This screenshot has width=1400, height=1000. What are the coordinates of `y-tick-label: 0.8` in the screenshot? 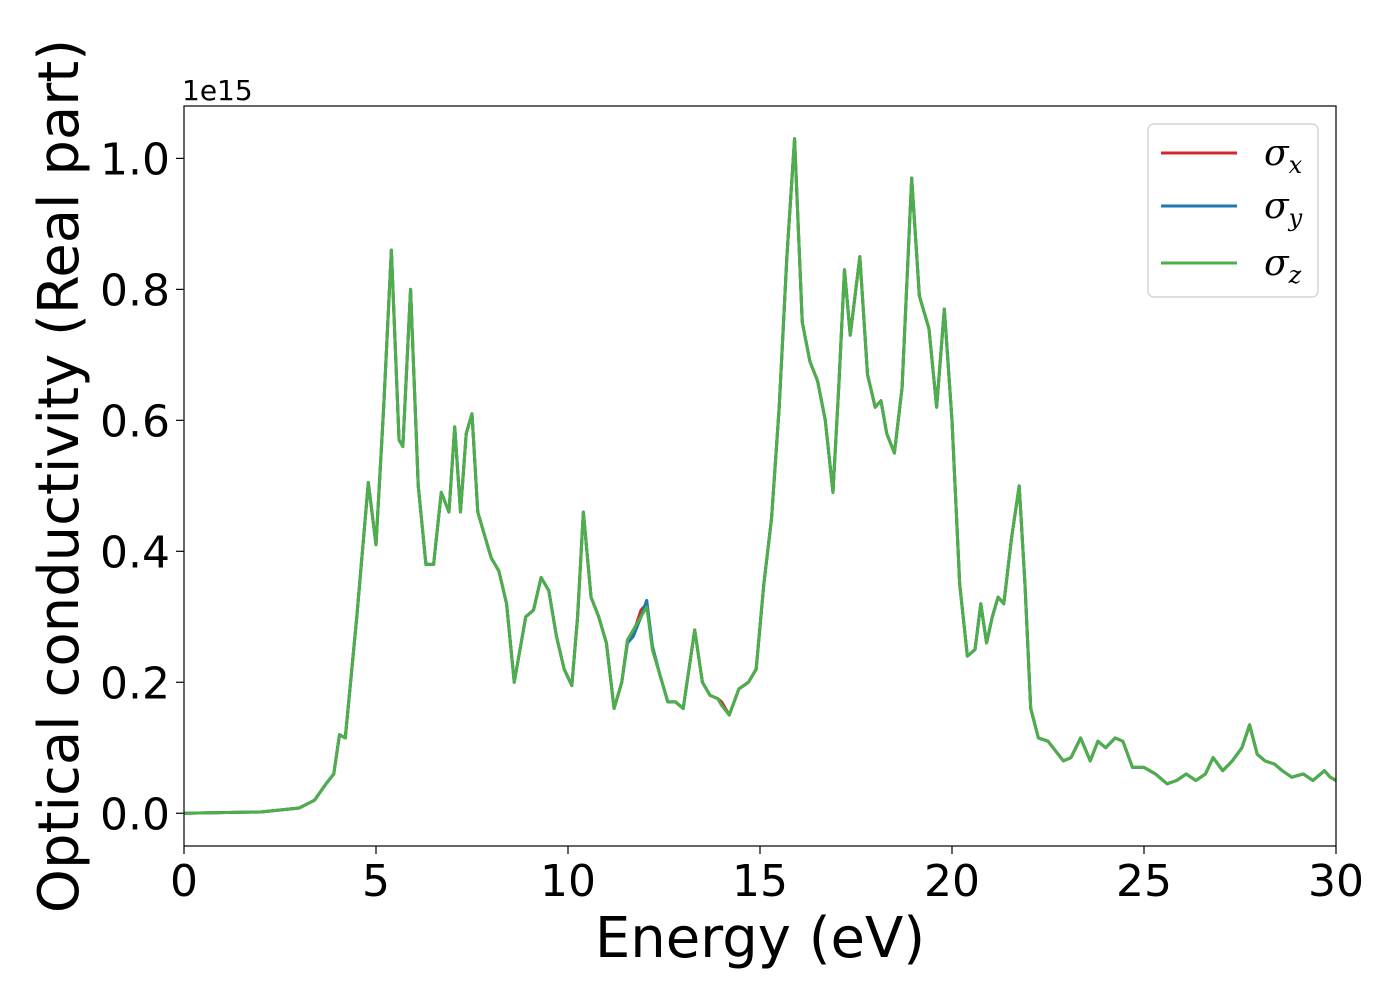 It's located at (135, 290).